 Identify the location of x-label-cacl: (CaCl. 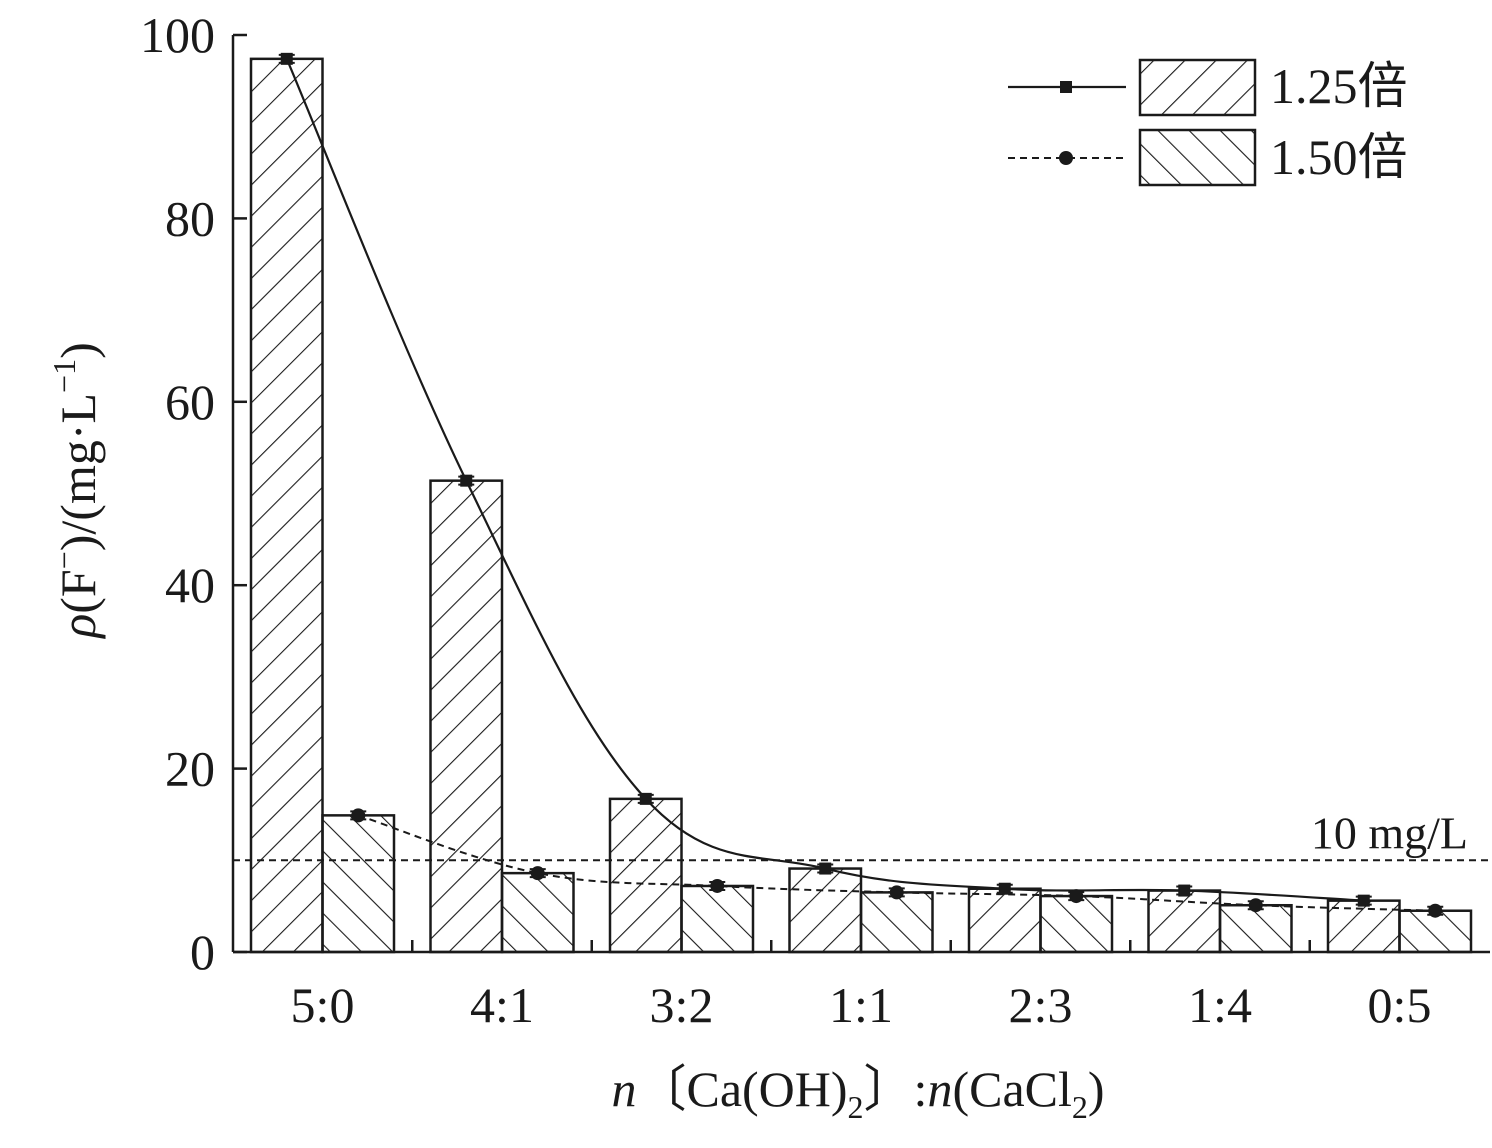
(1011, 1089).